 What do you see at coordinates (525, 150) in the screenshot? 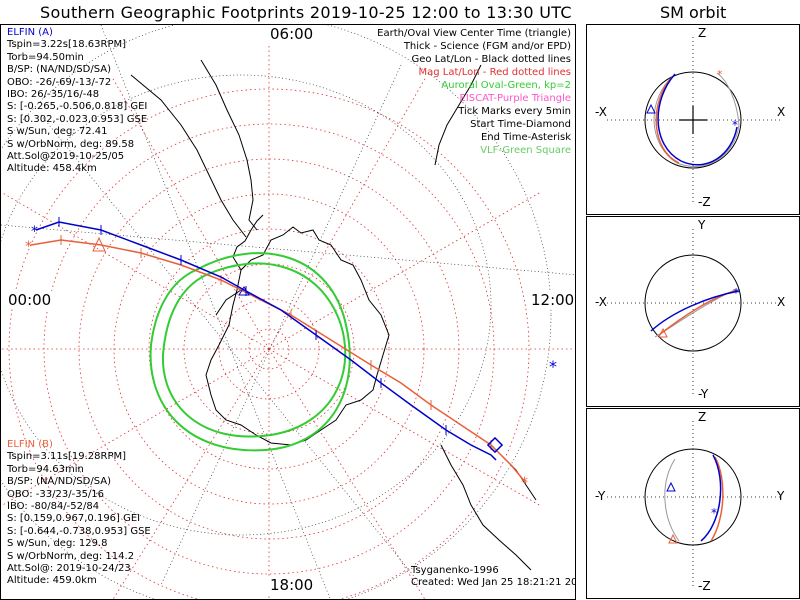
I see `legend-item: VLF-Green Square` at bounding box center [525, 150].